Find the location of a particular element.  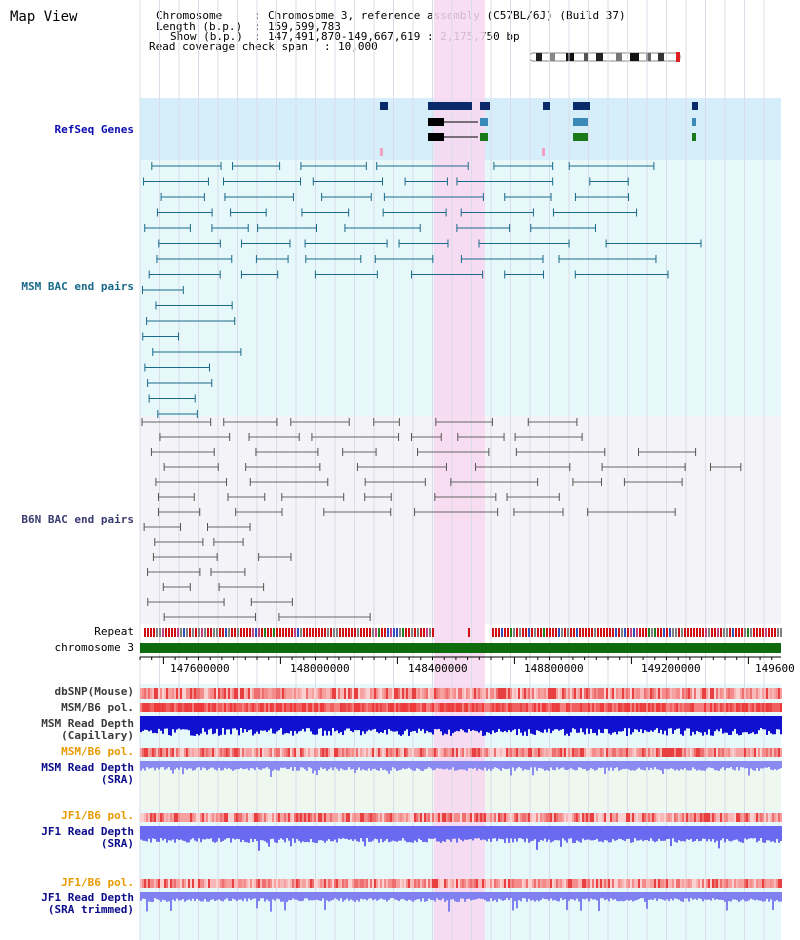

jf1-b6-pol-label: JF1/B6 pol. is located at coordinates (97, 815).